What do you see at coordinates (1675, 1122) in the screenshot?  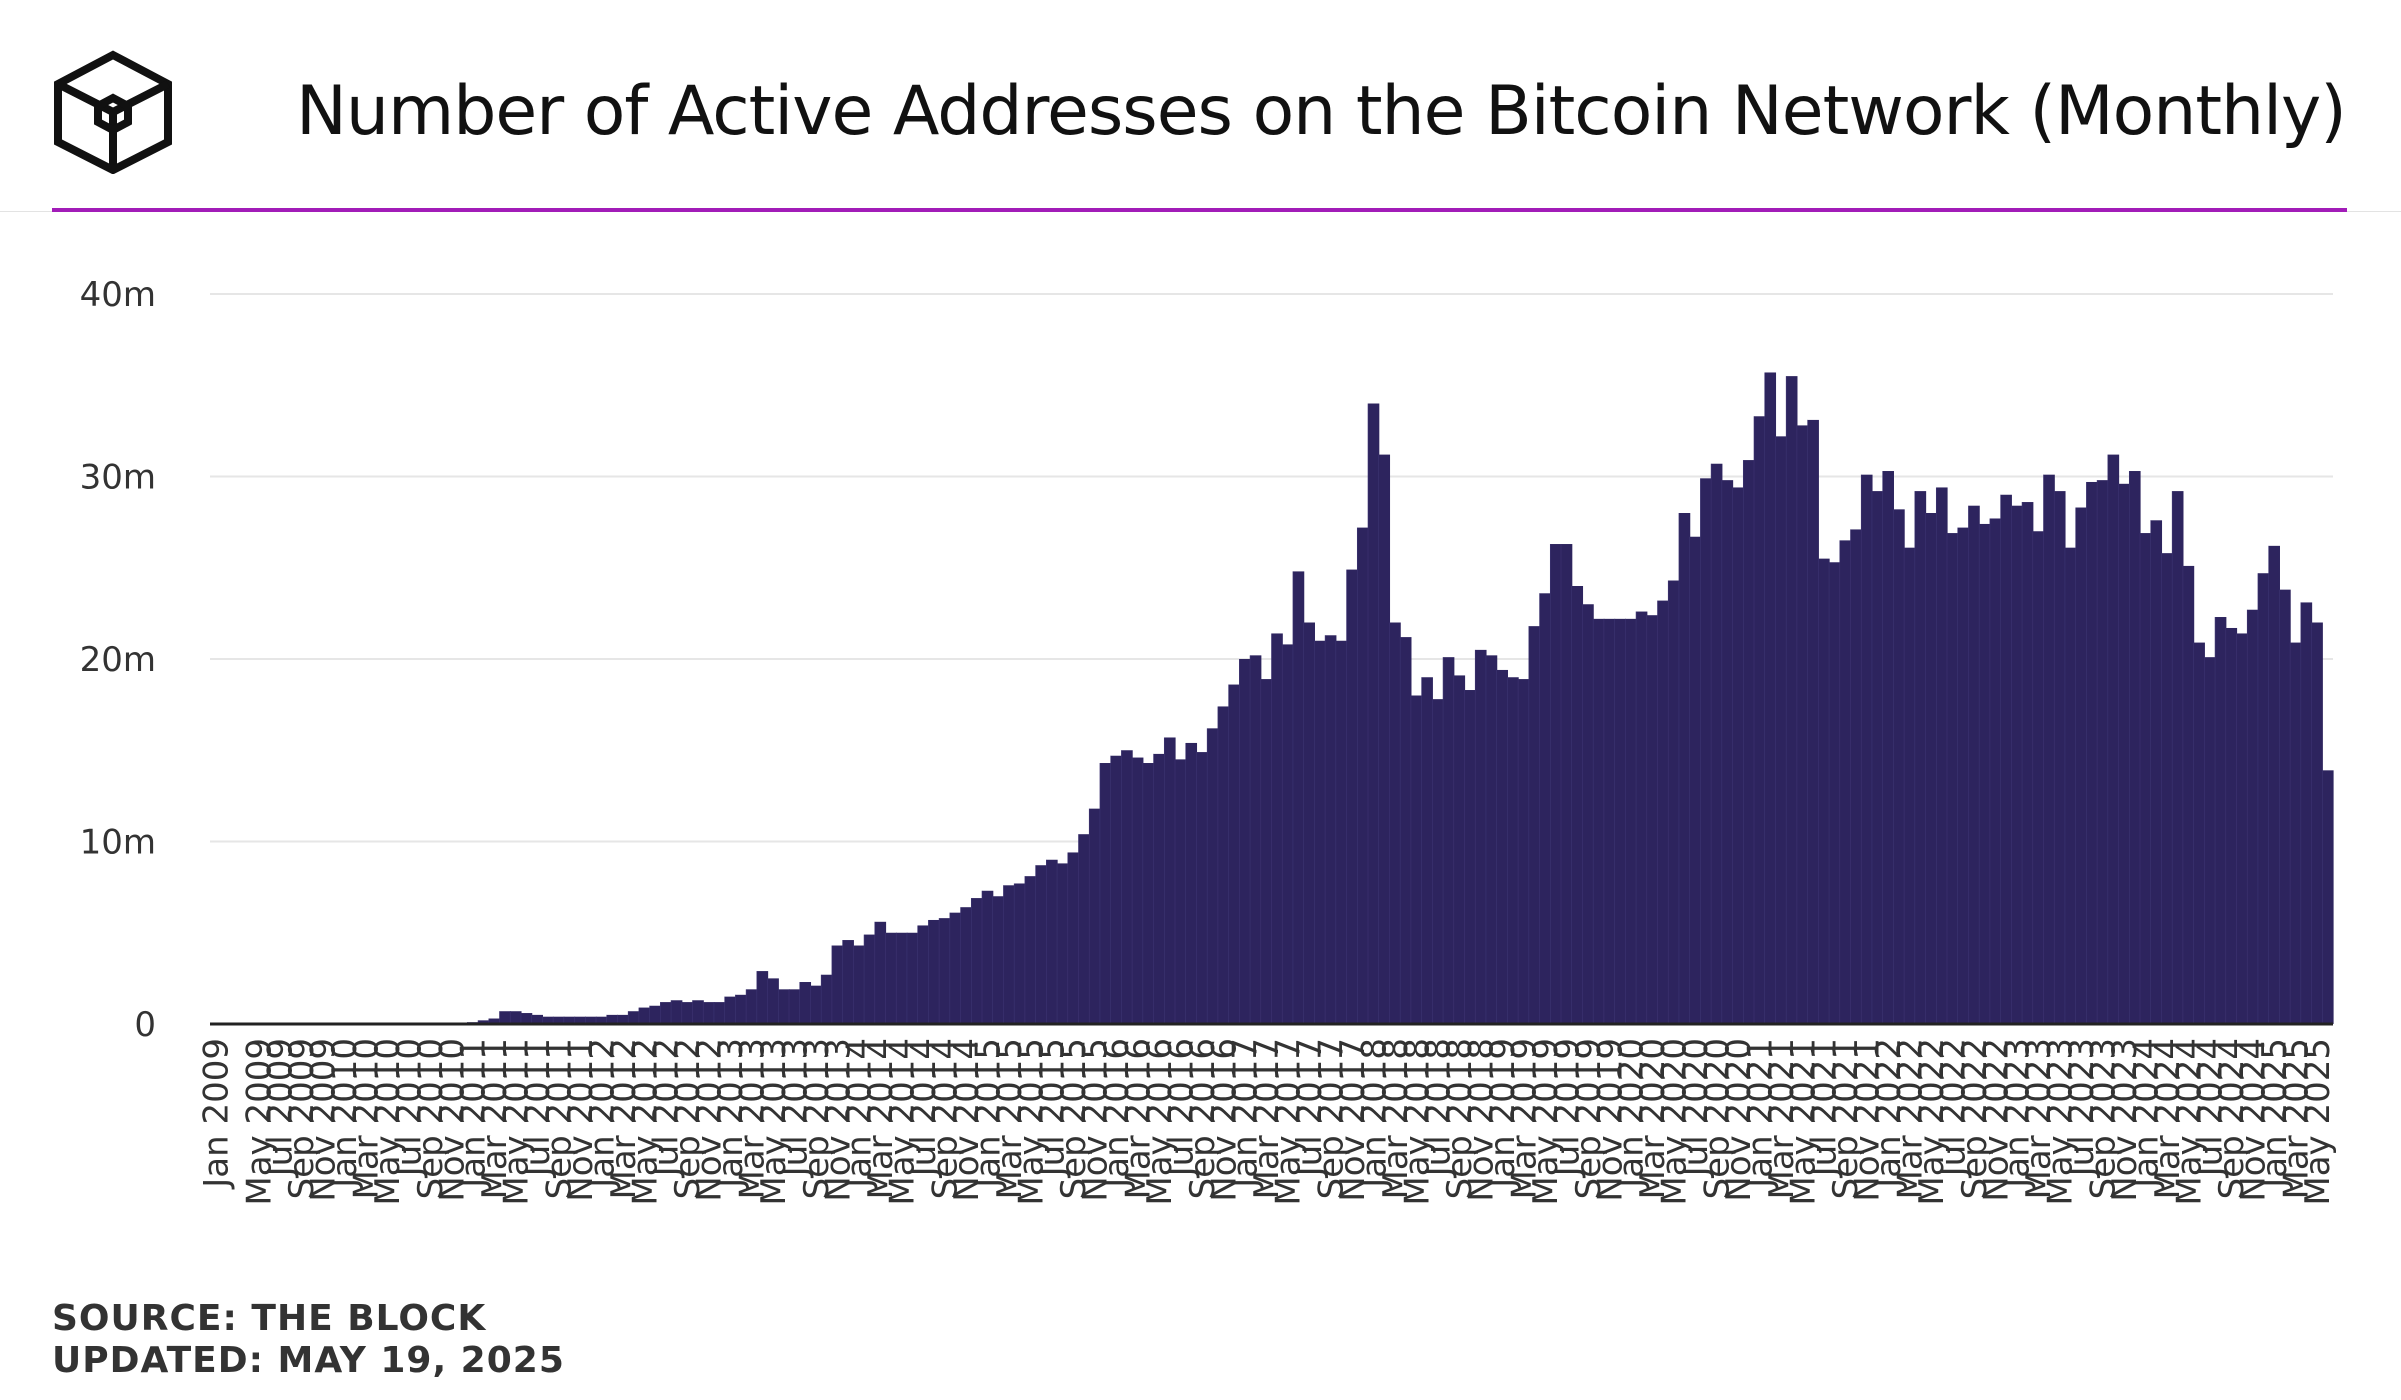 I see `x-tick-label: May 2020` at bounding box center [1675, 1122].